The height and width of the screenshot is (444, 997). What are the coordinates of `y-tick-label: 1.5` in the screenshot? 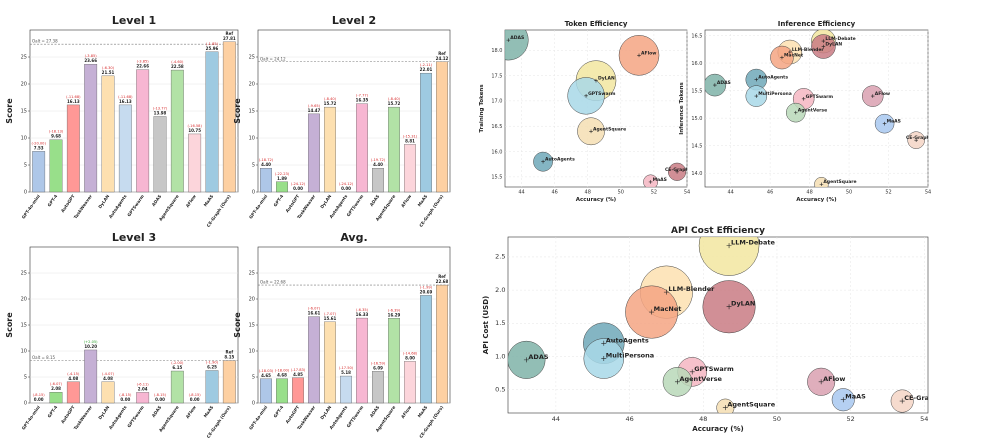 It's located at (500, 323).